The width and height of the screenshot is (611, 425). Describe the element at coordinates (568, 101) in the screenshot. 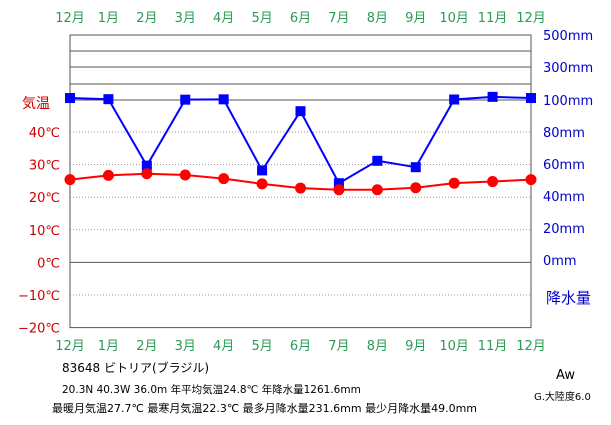

I see `right-tick-label: 100mm` at that location.